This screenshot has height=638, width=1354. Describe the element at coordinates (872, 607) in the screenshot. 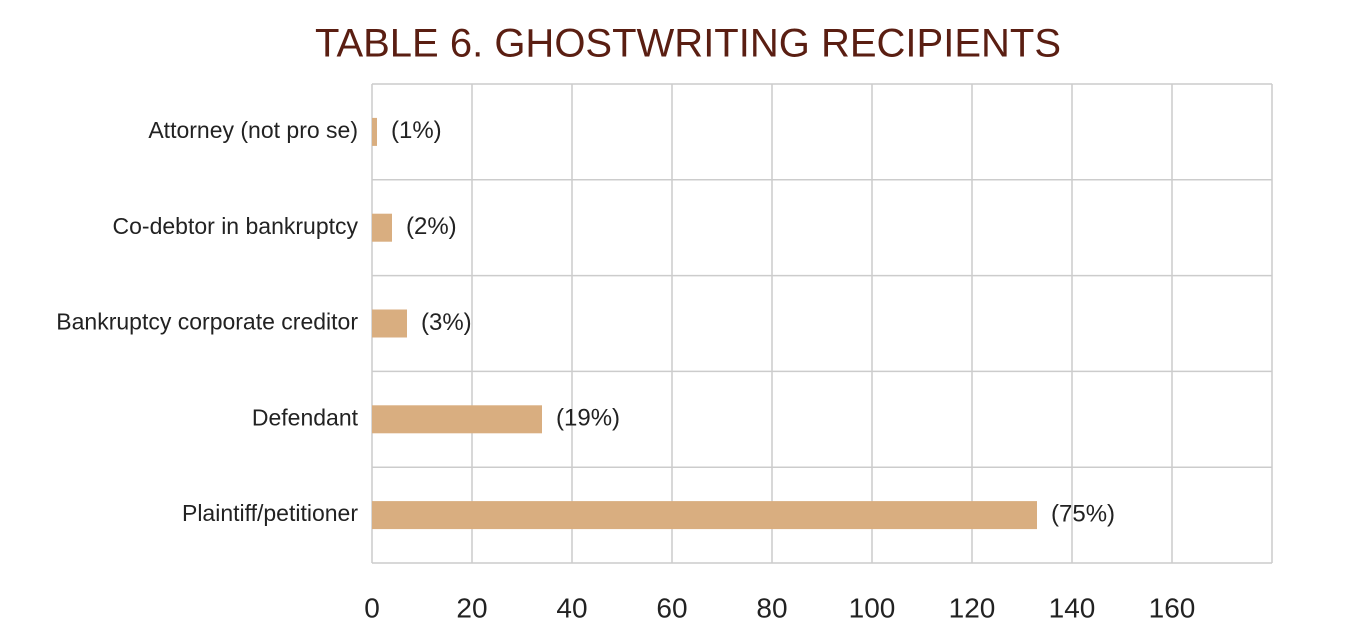

I see `x-tick-label: 100` at that location.